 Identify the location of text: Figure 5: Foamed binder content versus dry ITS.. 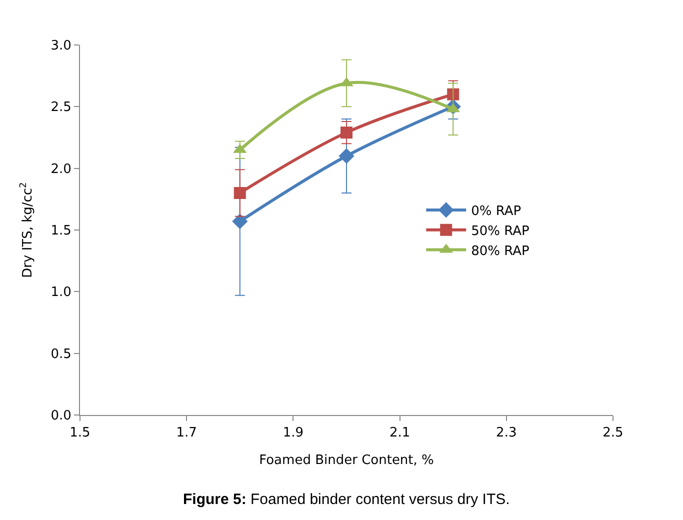
(346, 499).